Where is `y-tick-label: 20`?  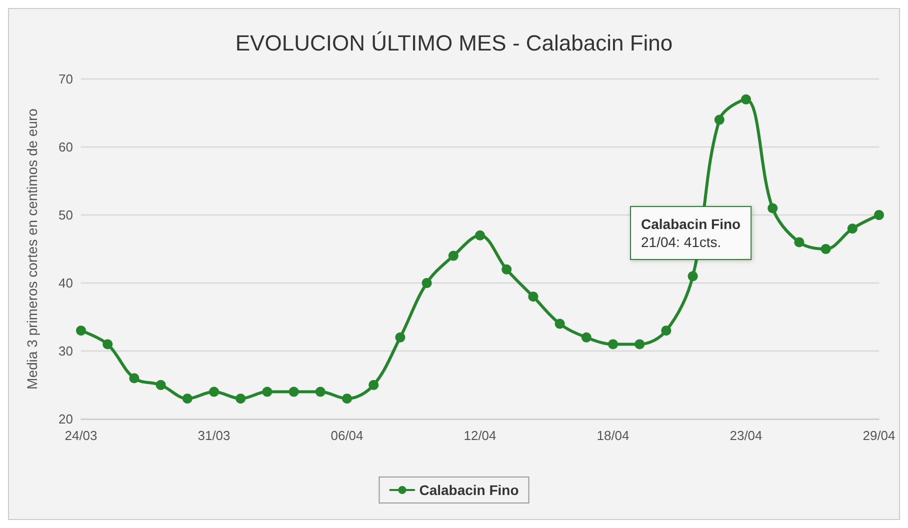
y-tick-label: 20 is located at coordinates (65, 419).